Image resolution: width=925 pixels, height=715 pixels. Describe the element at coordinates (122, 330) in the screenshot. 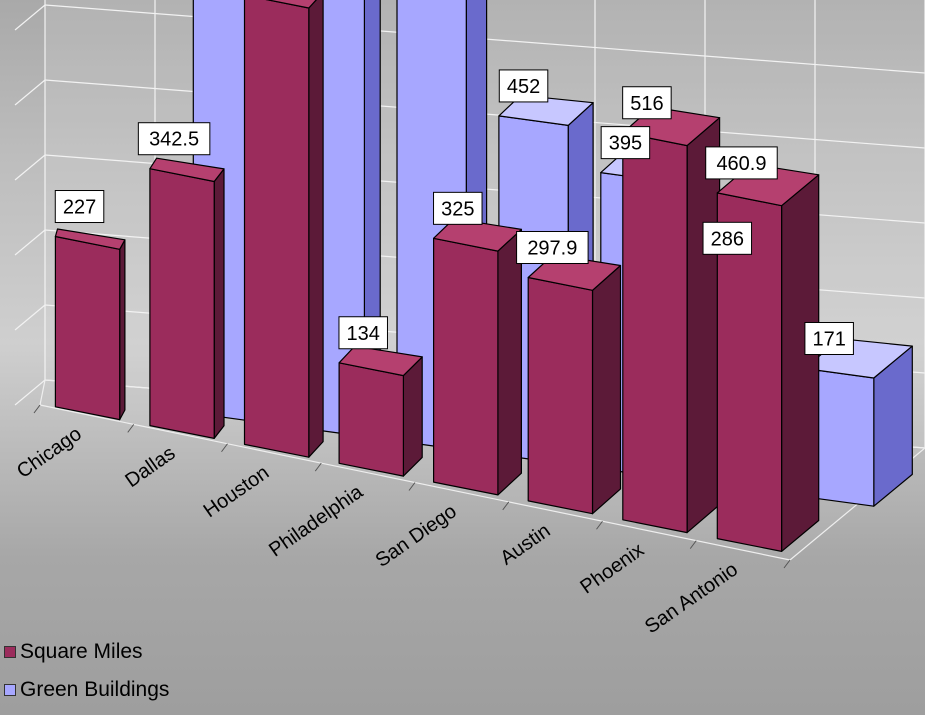

I see `bar-square-miles-0-side` at that location.